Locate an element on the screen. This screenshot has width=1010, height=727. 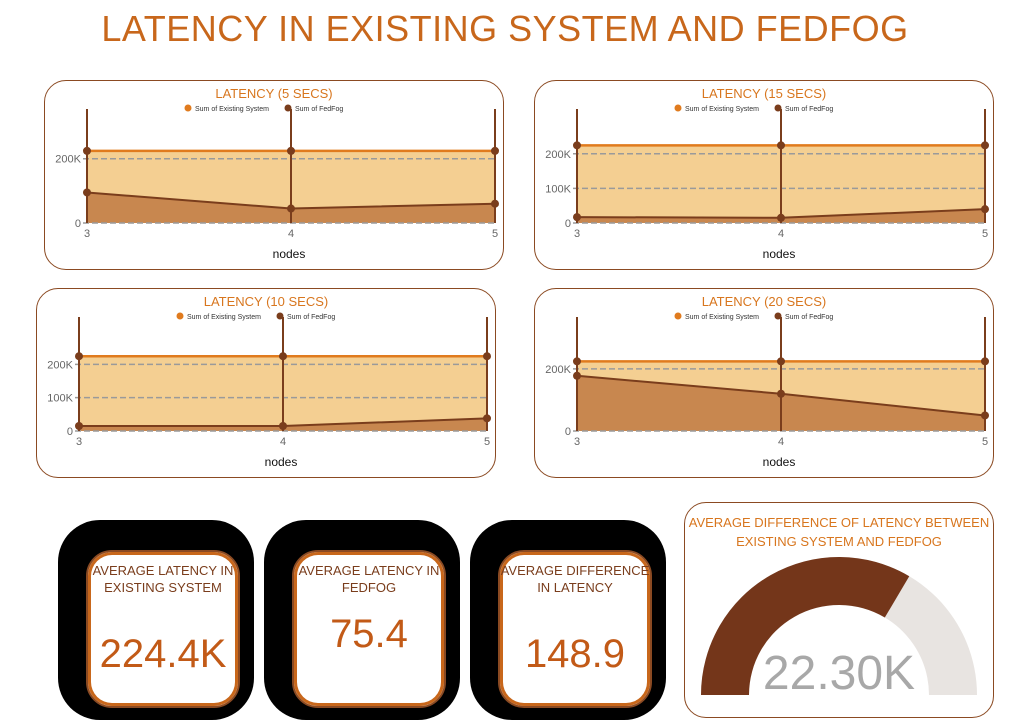
kpi-card-difference: AVERAGE DIFFERENCE IN LATENCY 148.9 is located at coordinates (568, 620).